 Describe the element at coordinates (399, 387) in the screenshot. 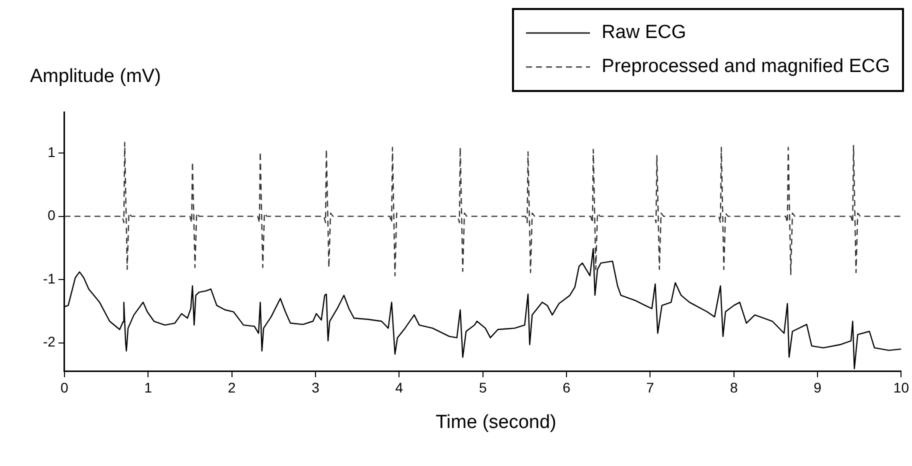

I see `x-tick-label: 4` at that location.